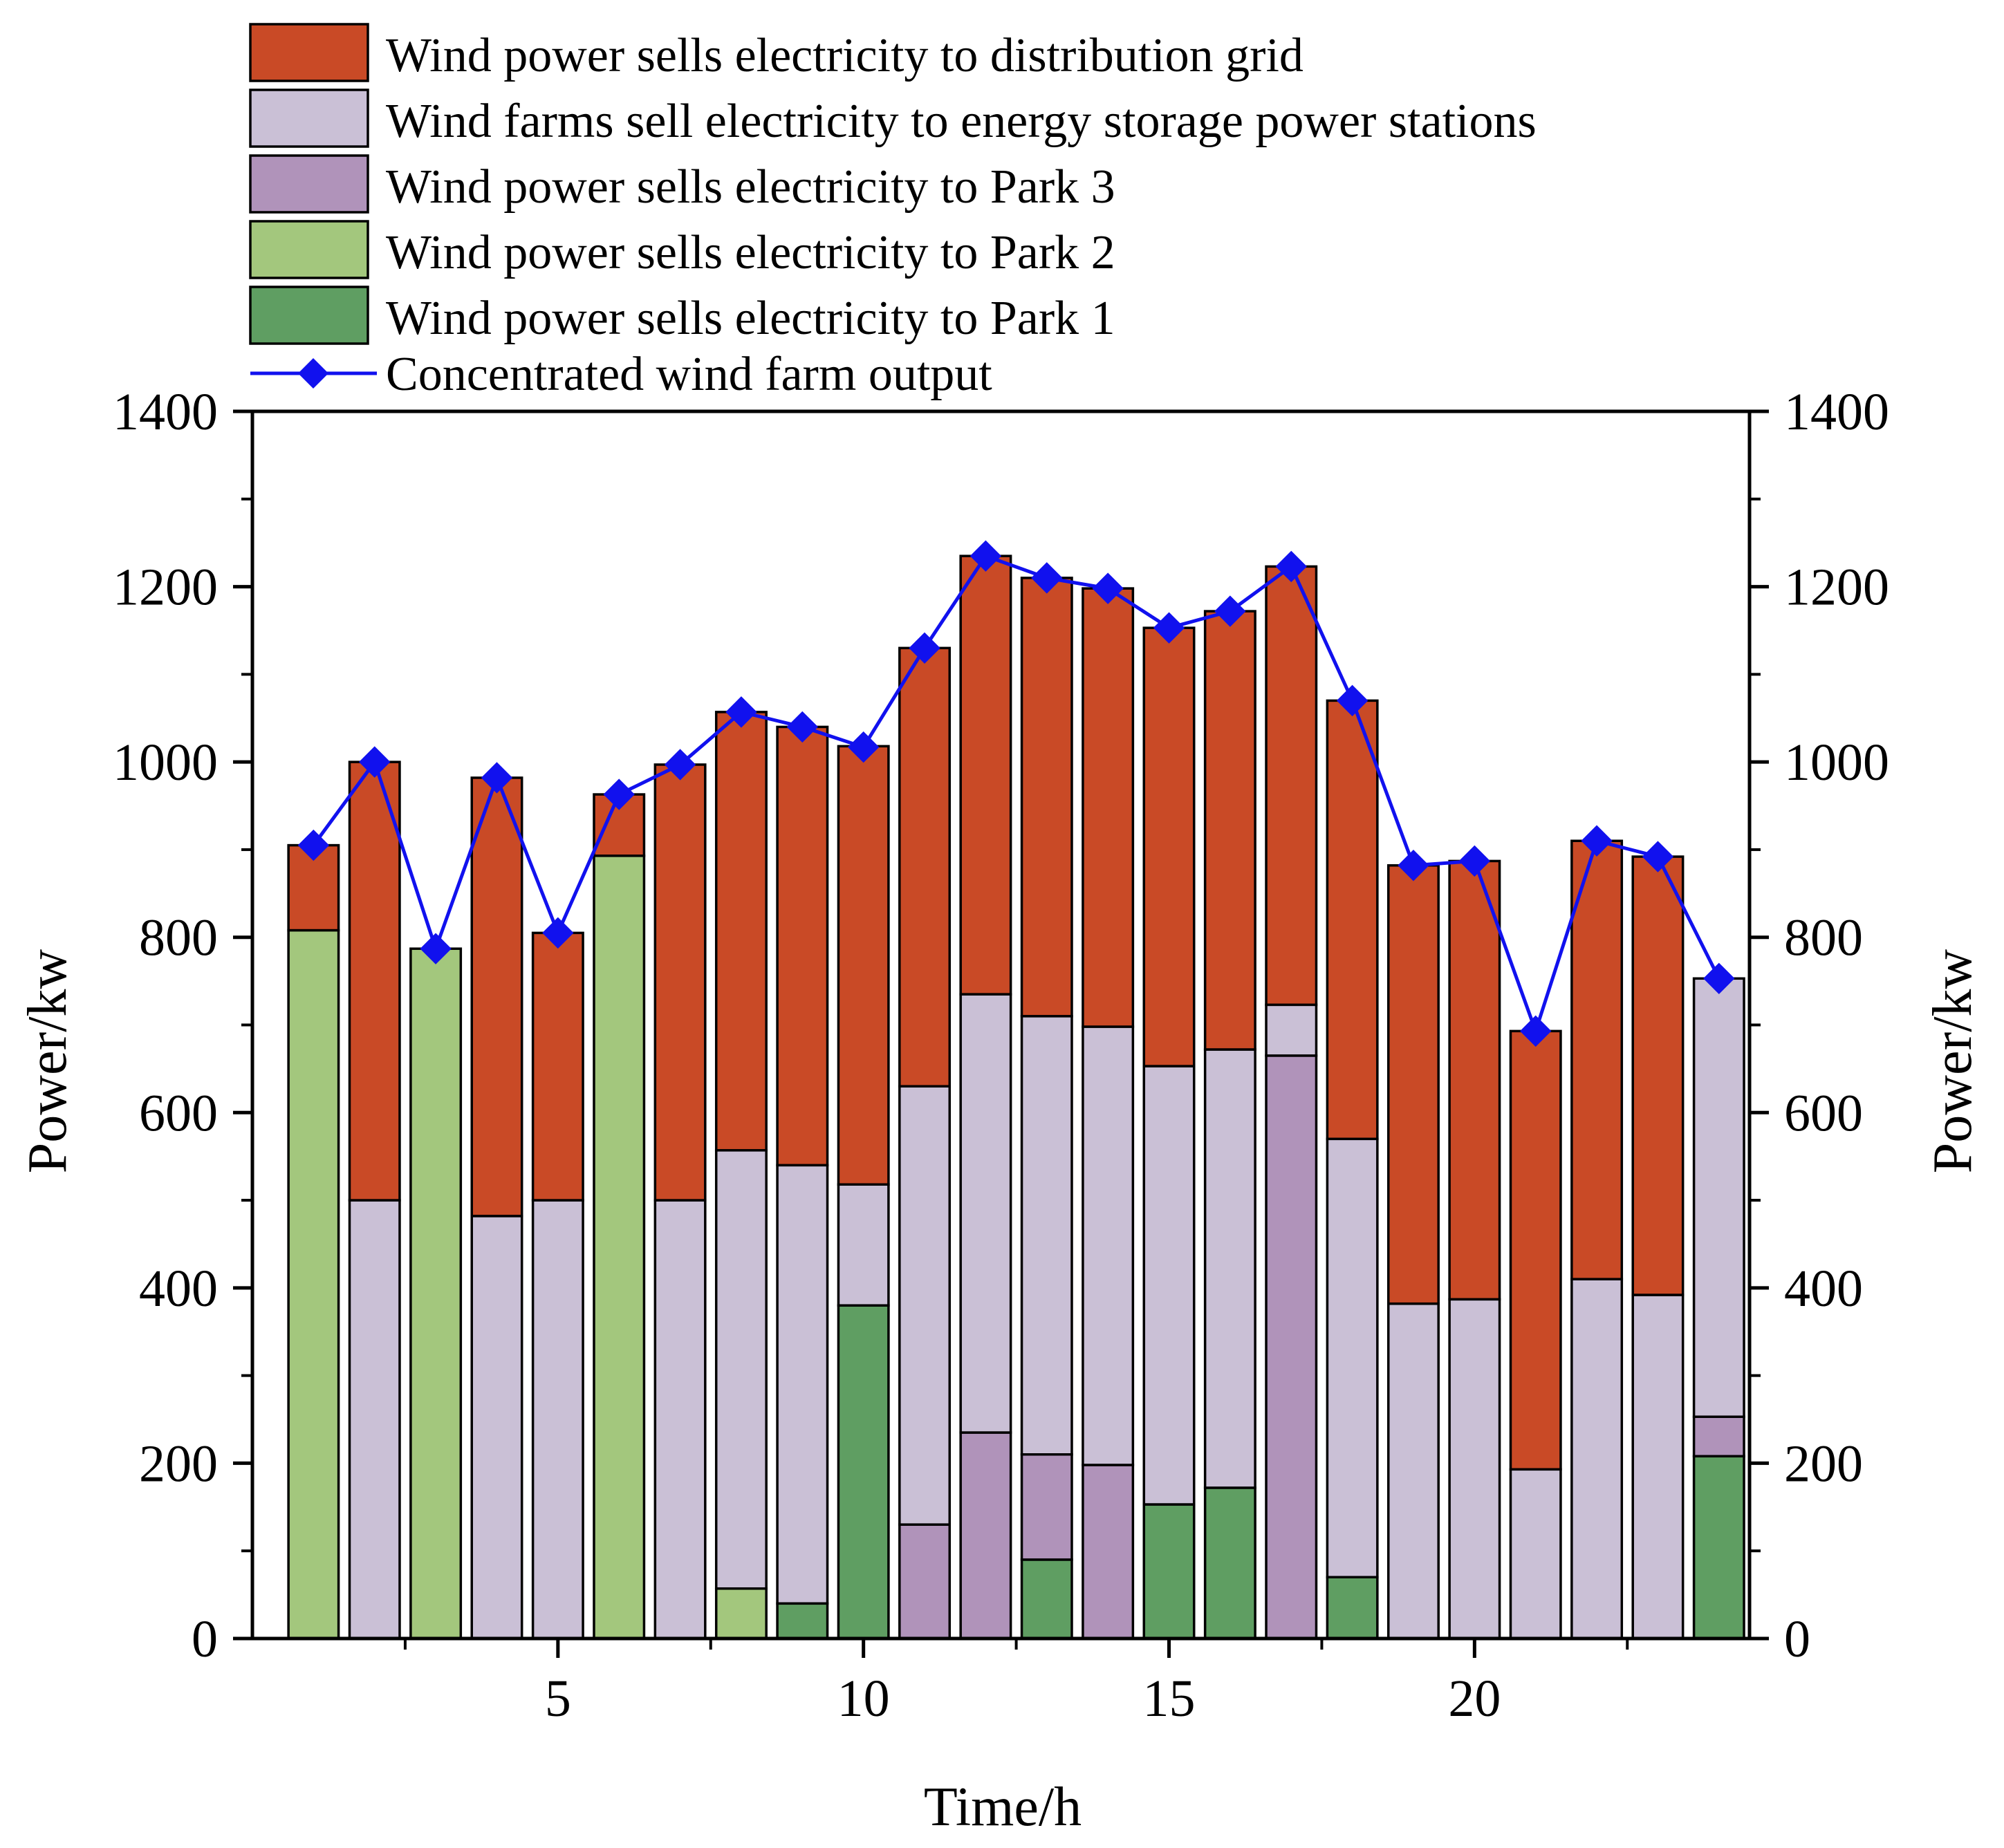 The height and width of the screenshot is (1848, 2004). I want to click on output-marker-h6, so click(619, 794).